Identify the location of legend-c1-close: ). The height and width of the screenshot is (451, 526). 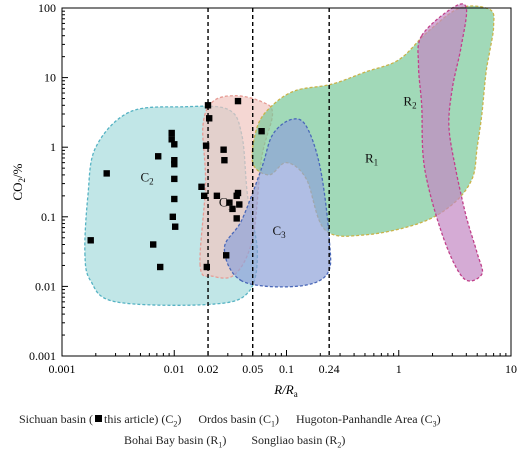
(277, 419).